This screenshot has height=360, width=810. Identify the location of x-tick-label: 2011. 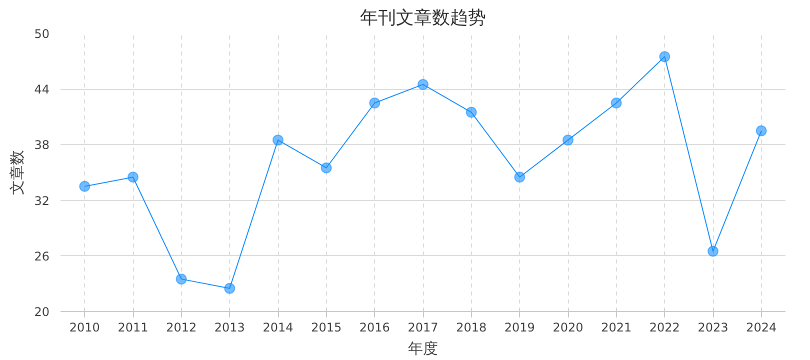
(133, 327).